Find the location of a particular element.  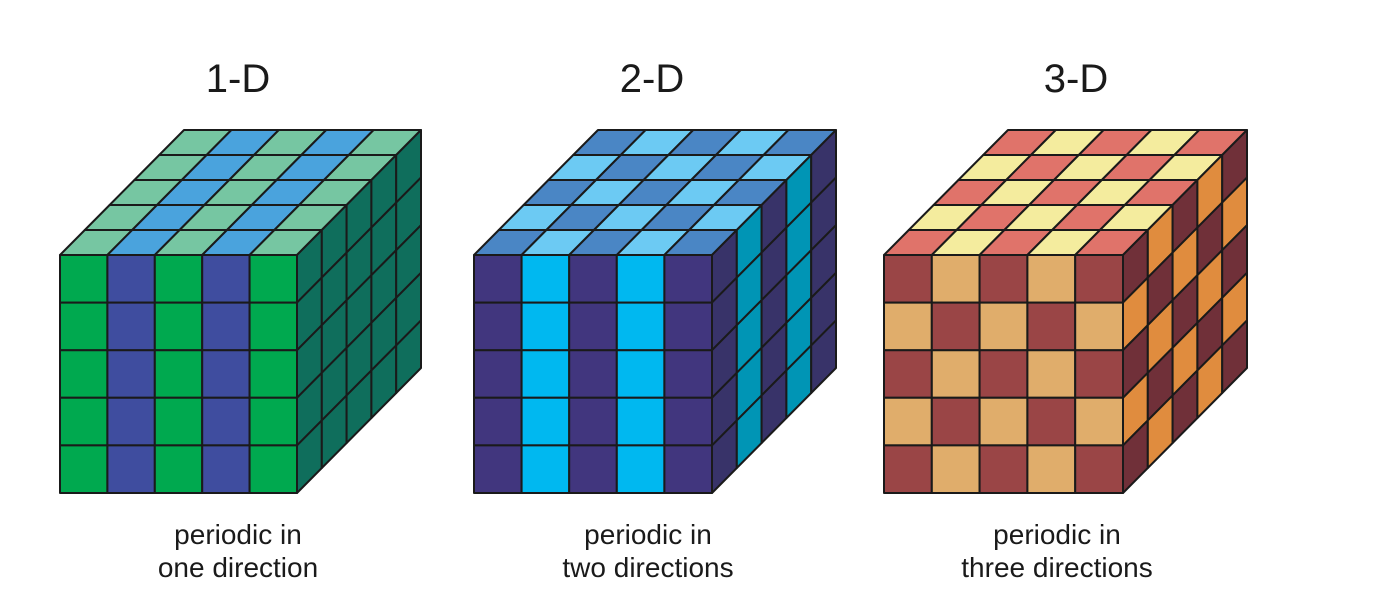

panel-1d-caption-line2: one direction is located at coordinates (238, 567).